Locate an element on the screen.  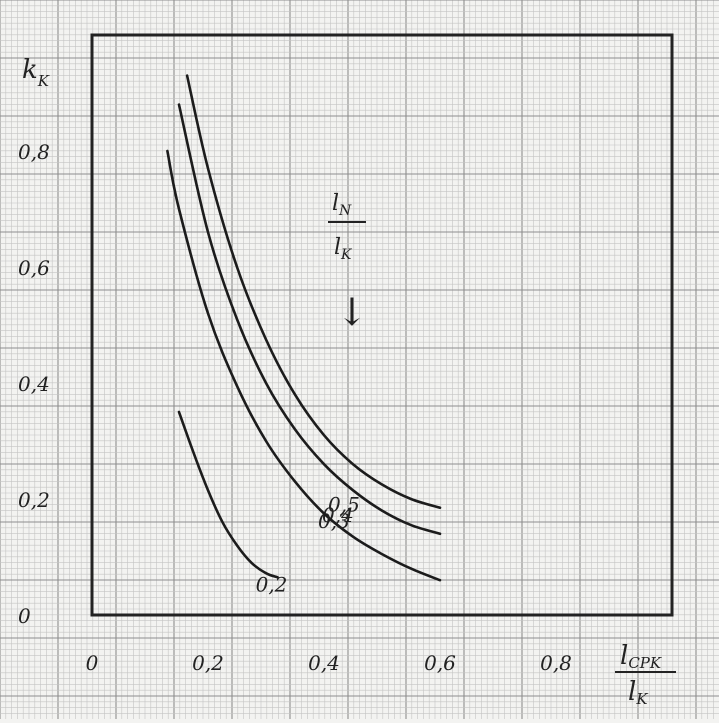
parameter-arrow: ↓ is located at coordinates (352, 312).